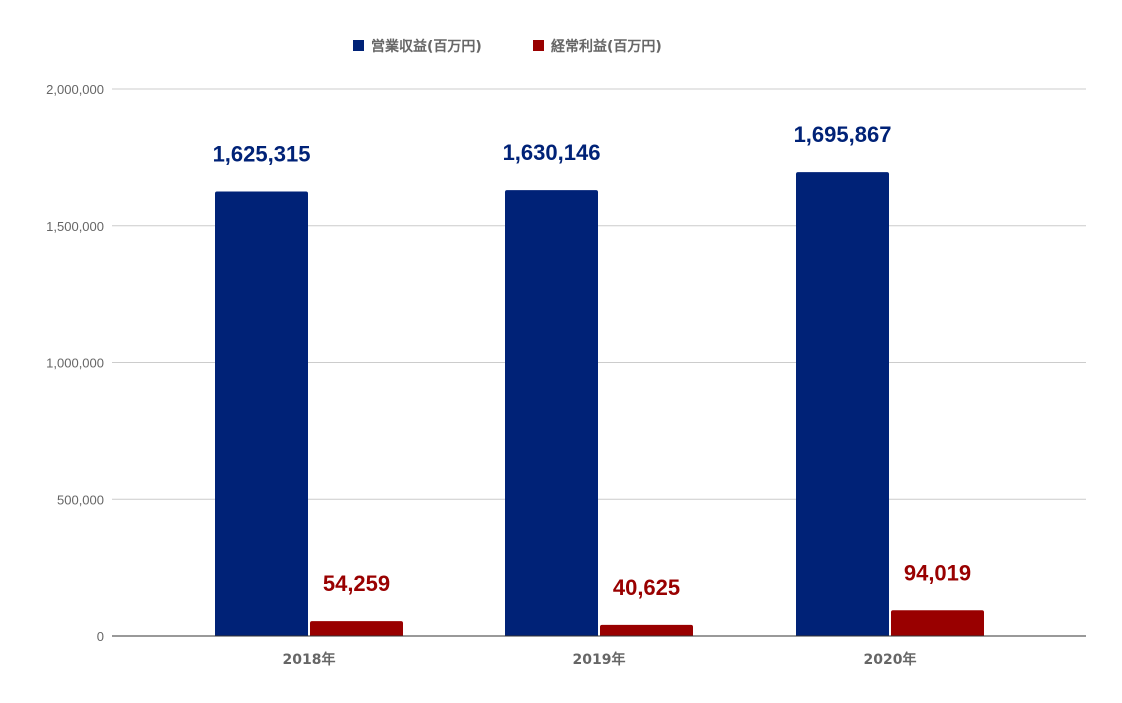 The image size is (1122, 703). What do you see at coordinates (552, 152) in the screenshot?
I see `data-label: 1,630,146` at bounding box center [552, 152].